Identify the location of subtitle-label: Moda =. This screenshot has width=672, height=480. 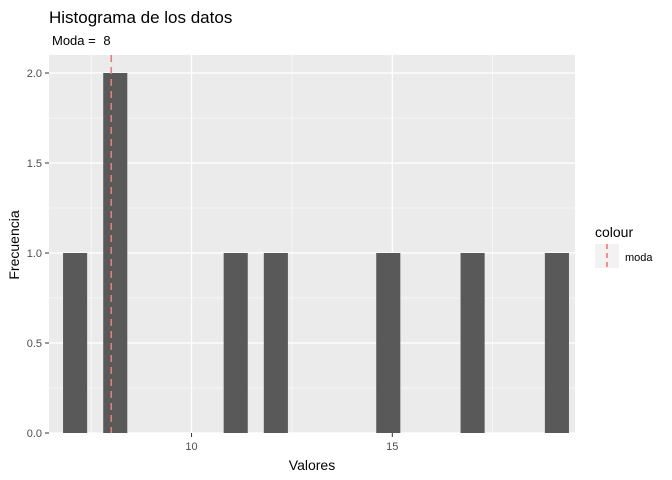
(75, 40).